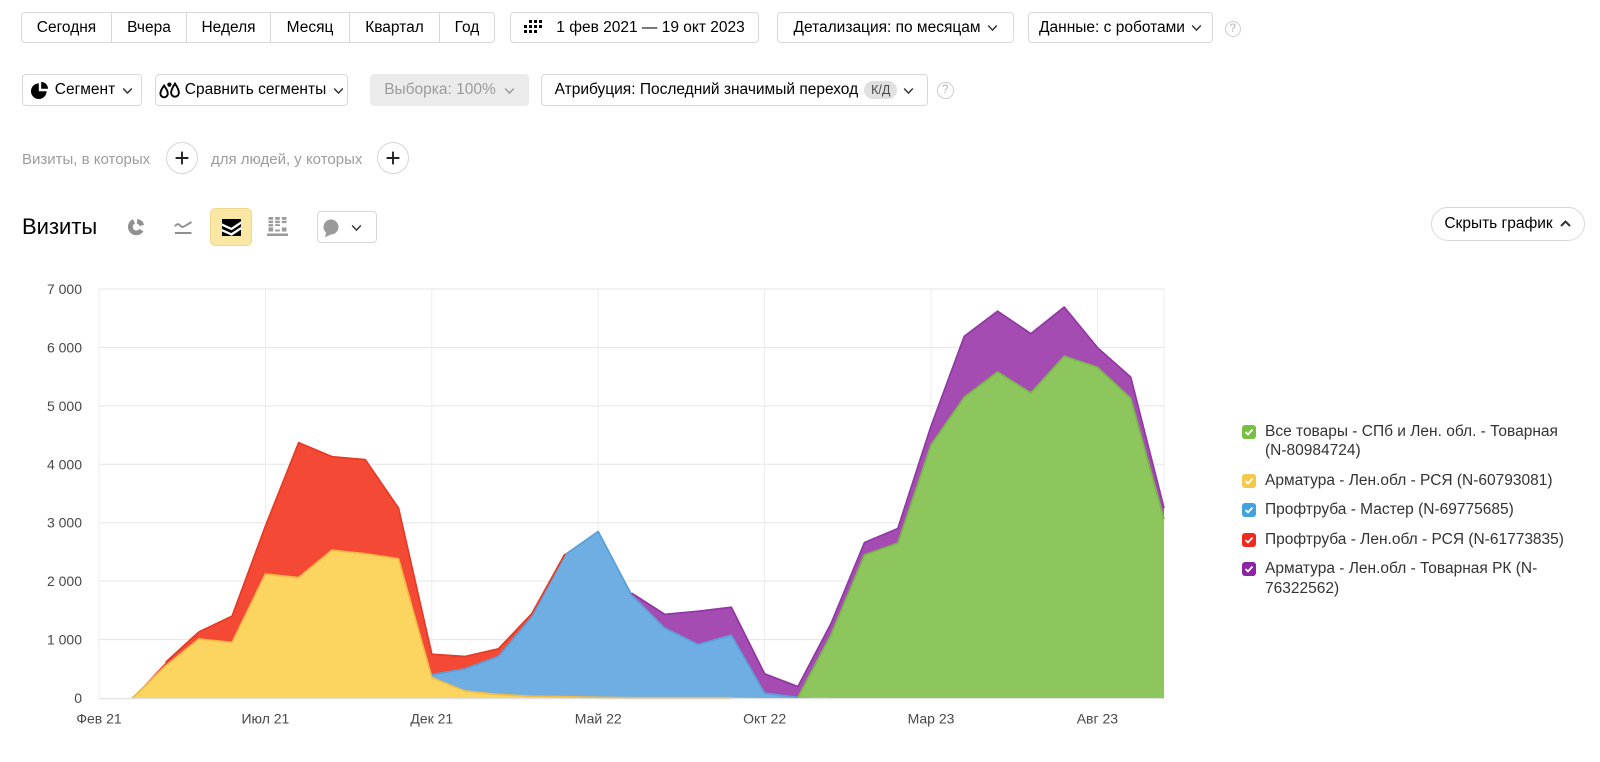 The image size is (1600, 762). What do you see at coordinates (99, 719) in the screenshot?
I see `svg-text: Фев 21` at bounding box center [99, 719].